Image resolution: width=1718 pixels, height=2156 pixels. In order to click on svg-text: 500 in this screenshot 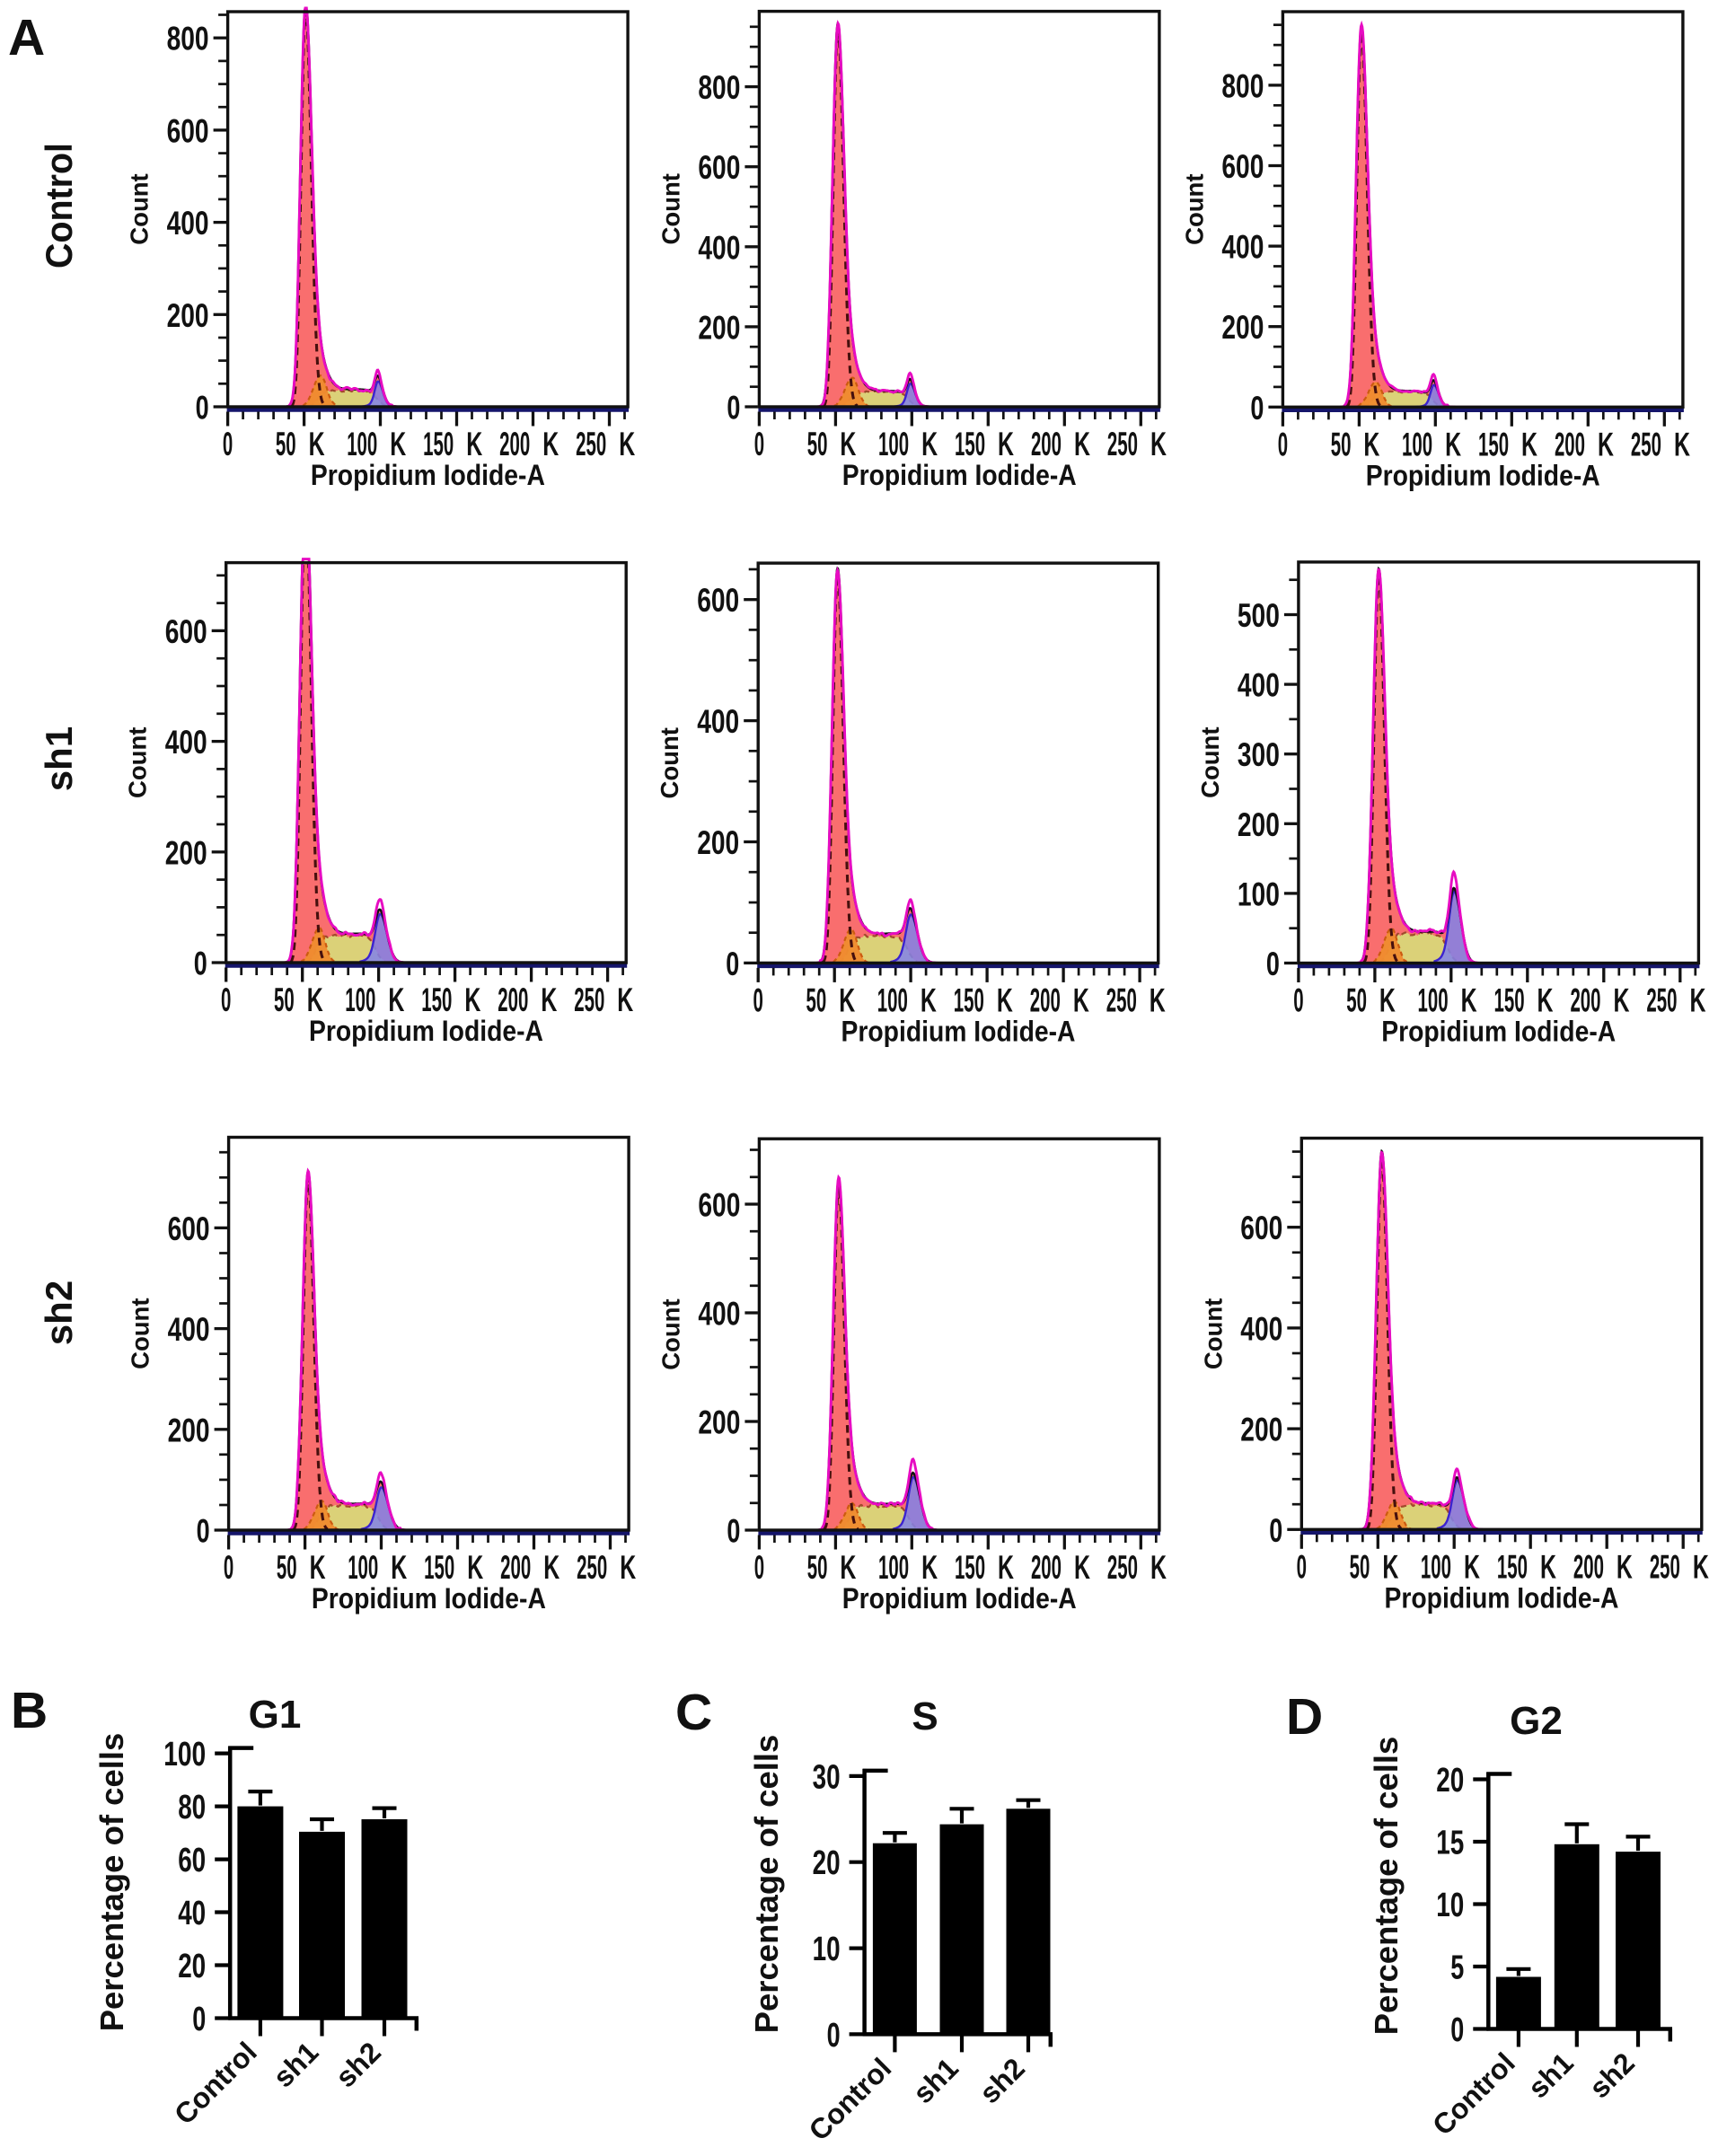, I will do `click(1259, 615)`.